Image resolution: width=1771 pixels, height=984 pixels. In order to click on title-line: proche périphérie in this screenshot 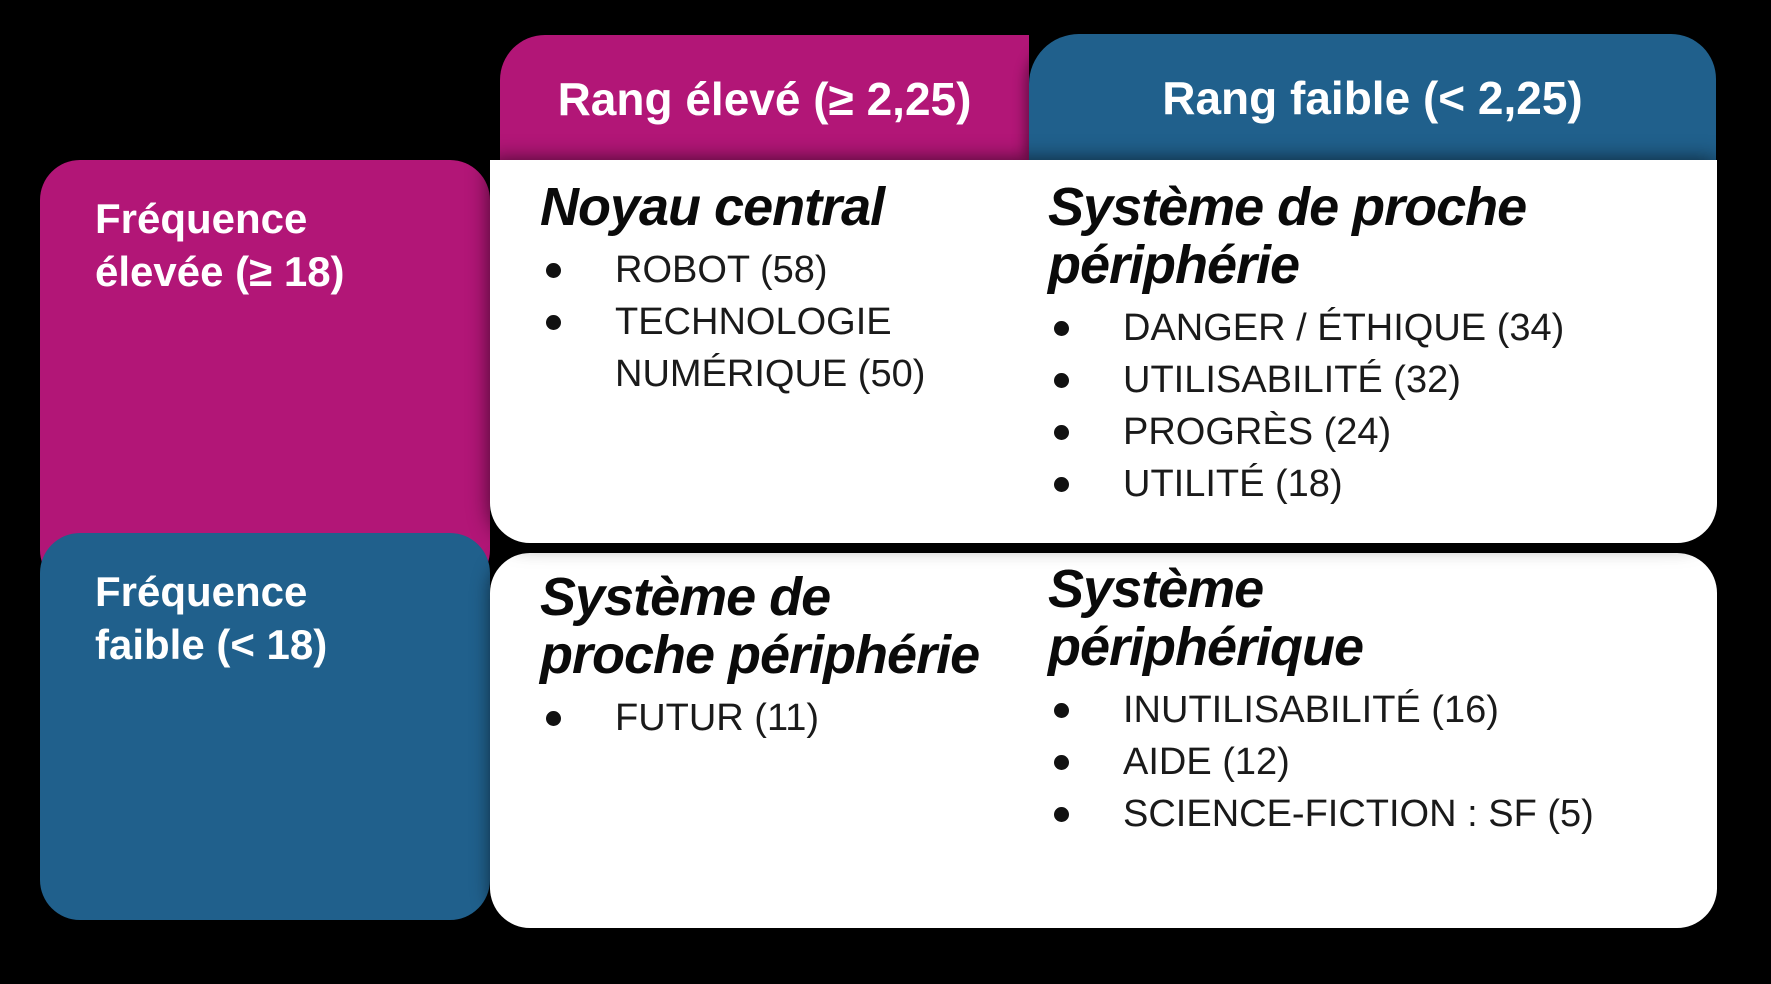, I will do `click(760, 655)`.